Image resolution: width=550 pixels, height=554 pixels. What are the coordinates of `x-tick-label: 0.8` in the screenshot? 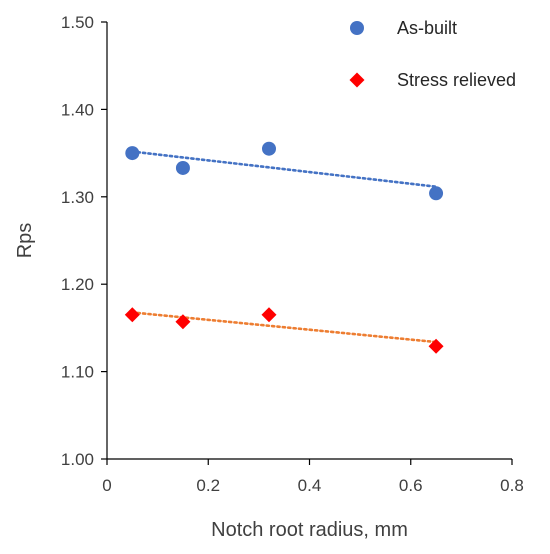 It's located at (512, 485).